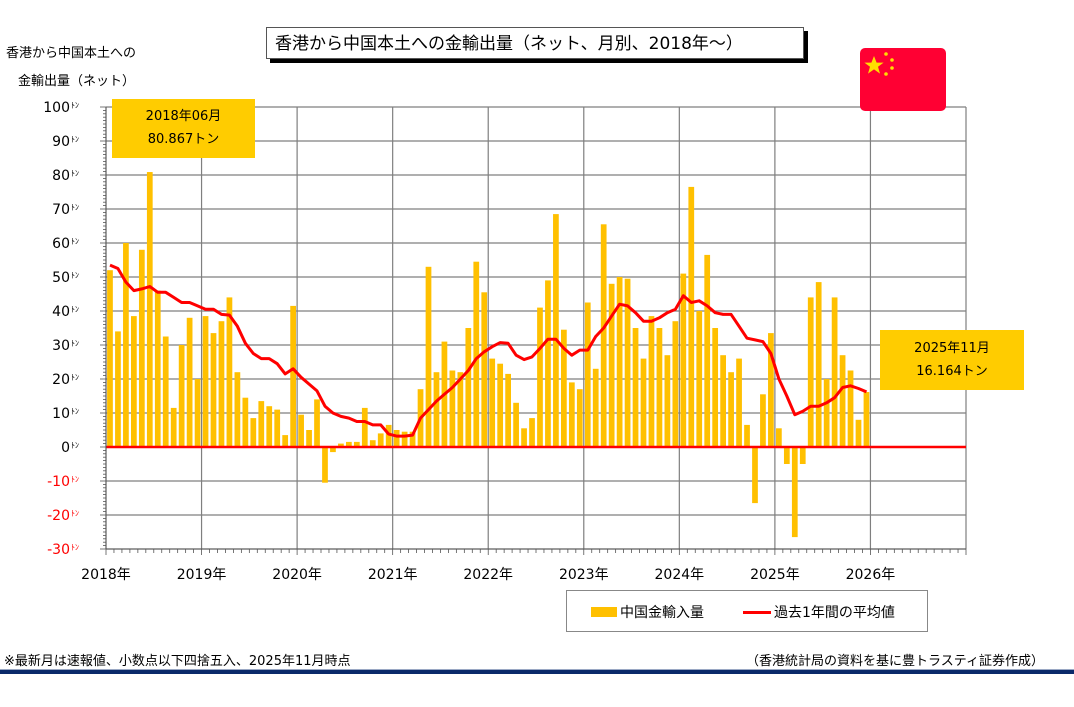 This screenshot has width=1074, height=707. What do you see at coordinates (183, 116) in the screenshot?
I see `callout-peak-date: 2018年06月` at bounding box center [183, 116].